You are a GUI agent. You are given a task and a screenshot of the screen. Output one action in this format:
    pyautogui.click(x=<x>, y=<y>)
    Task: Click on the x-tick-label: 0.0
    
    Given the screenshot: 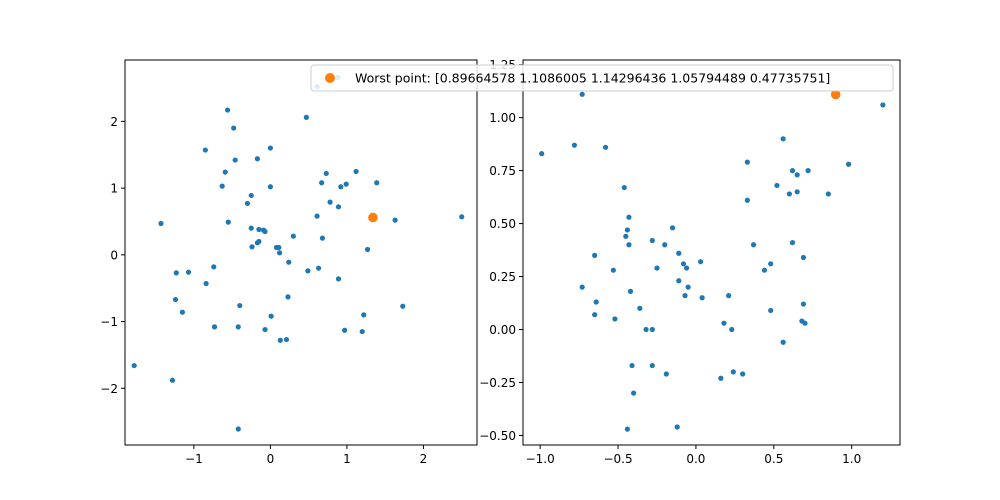 What is the action you would take?
    pyautogui.click(x=695, y=459)
    